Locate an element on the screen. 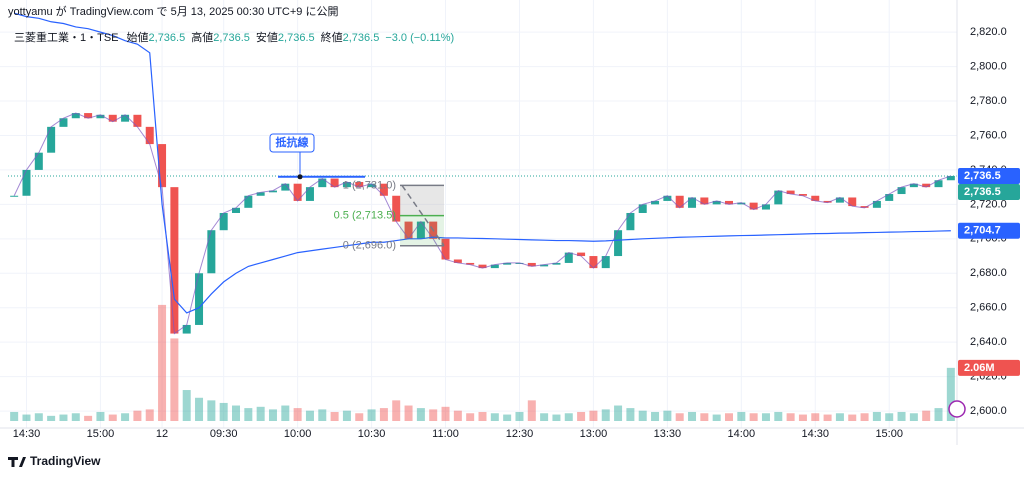 The height and width of the screenshot is (477, 1024). fib-zone-lower is located at coordinates (422, 230).